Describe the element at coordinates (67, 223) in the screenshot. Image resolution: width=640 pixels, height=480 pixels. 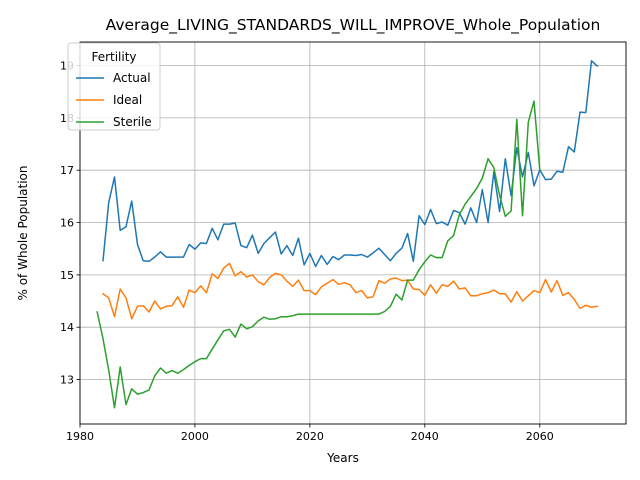
I see `y-tick-label: 16` at that location.